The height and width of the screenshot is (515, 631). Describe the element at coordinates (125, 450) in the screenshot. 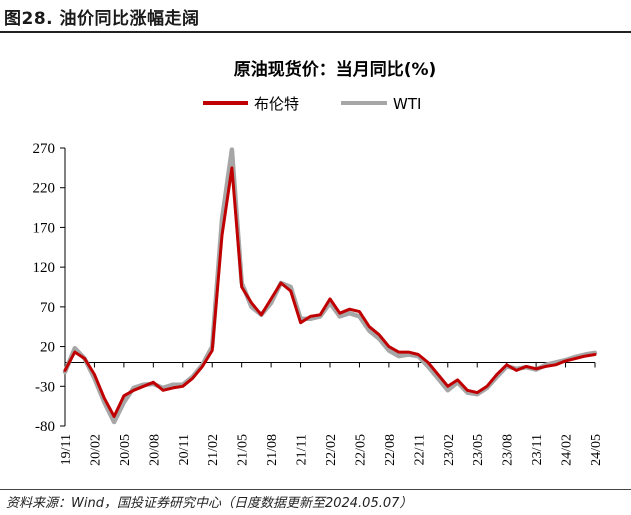

I see `x-tick-label: 20/05` at that location.